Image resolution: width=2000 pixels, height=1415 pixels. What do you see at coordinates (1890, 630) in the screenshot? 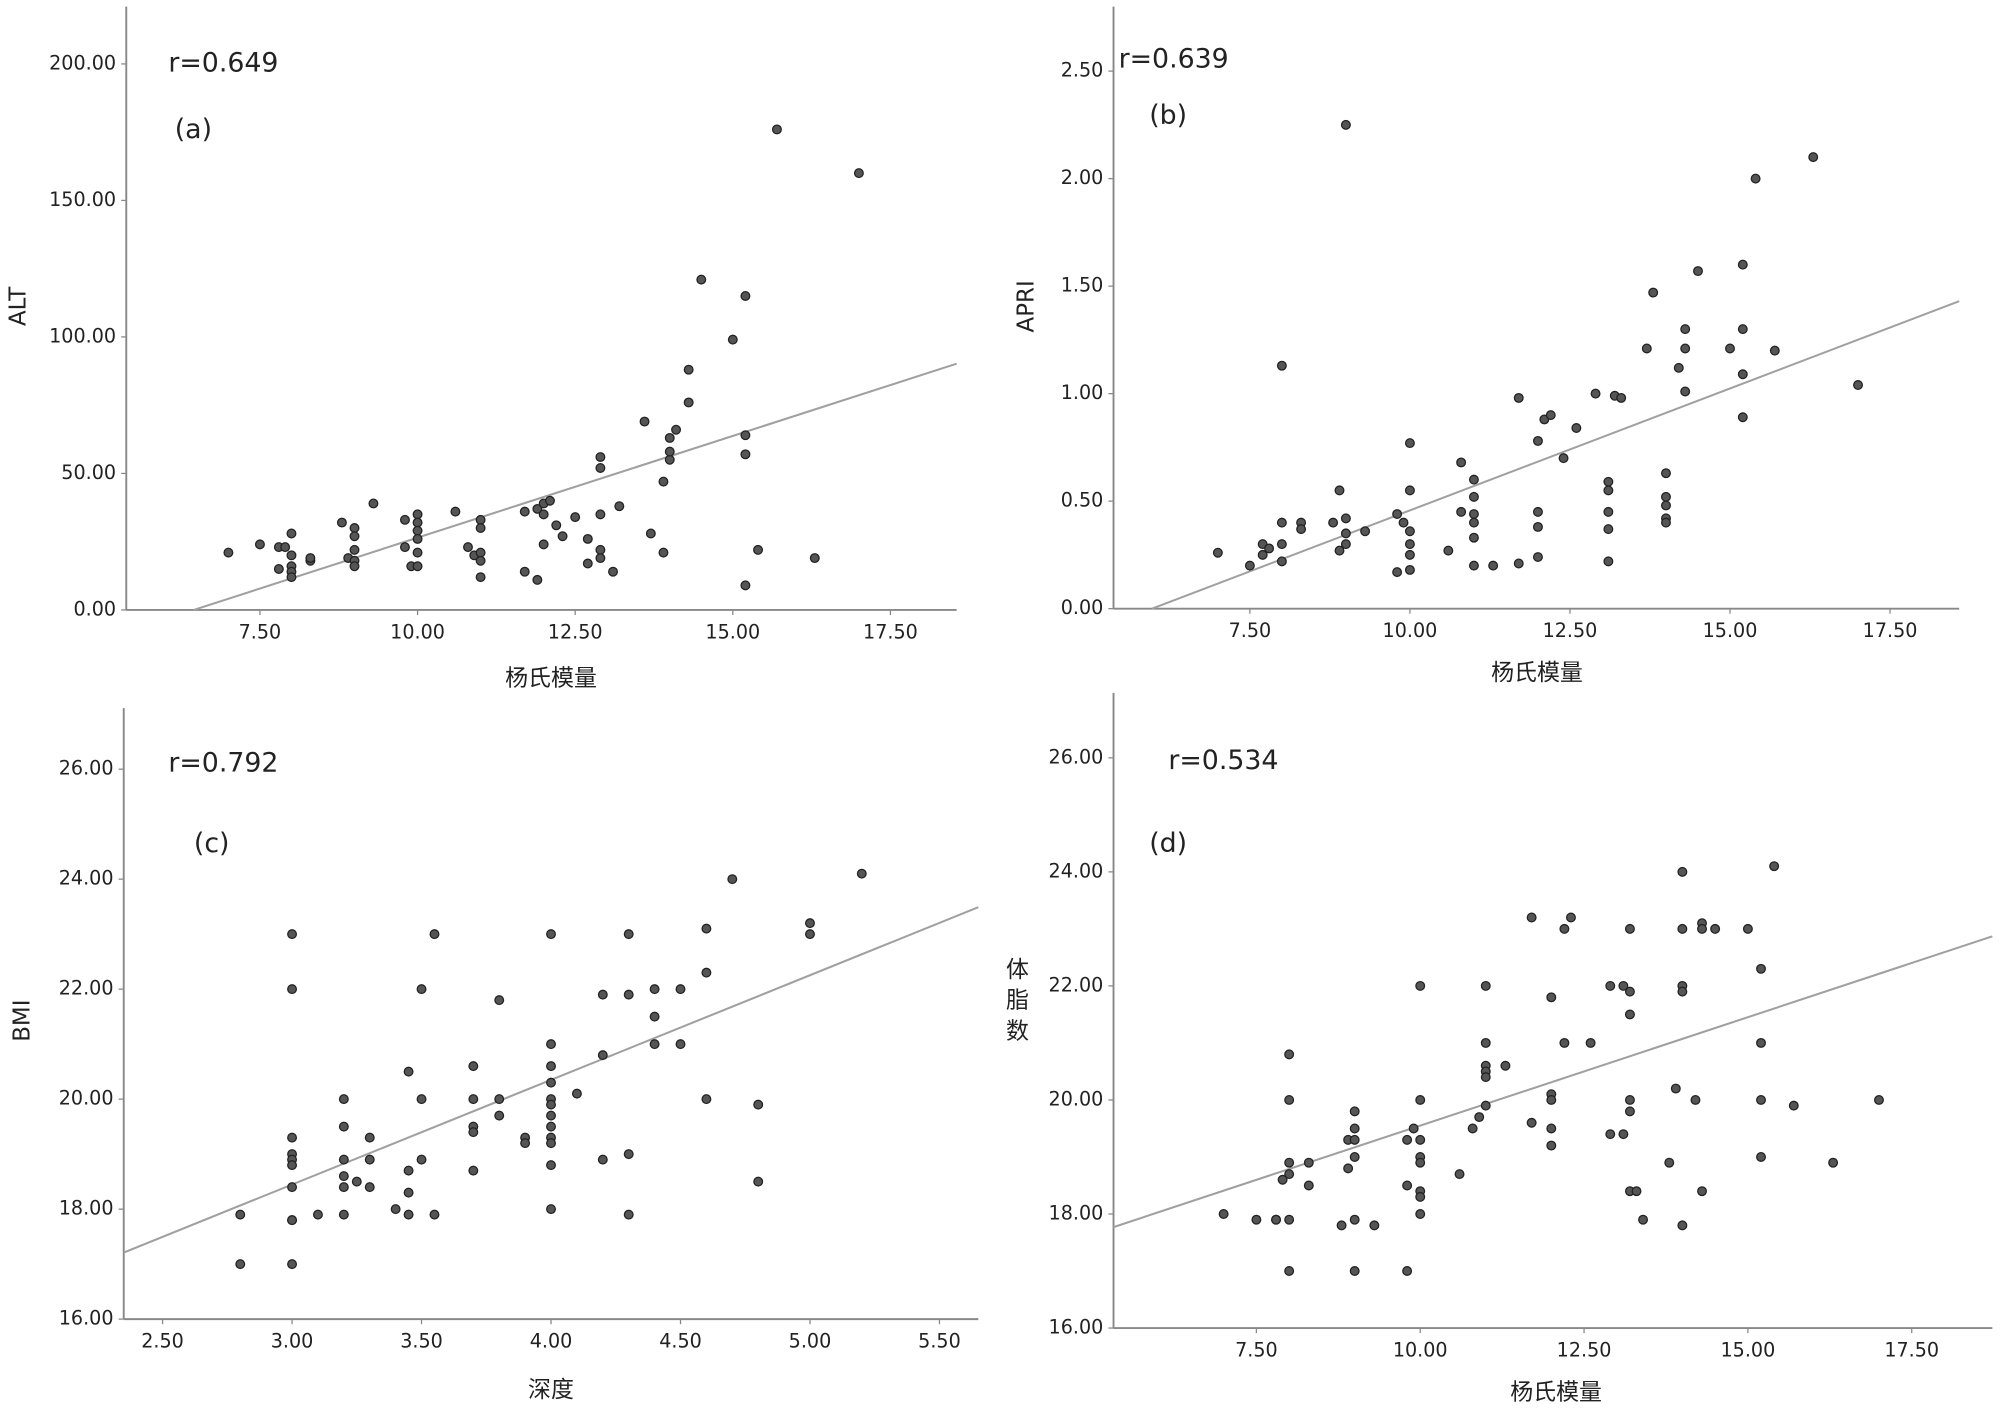
I see `x-tick-label: 17.50` at bounding box center [1890, 630].